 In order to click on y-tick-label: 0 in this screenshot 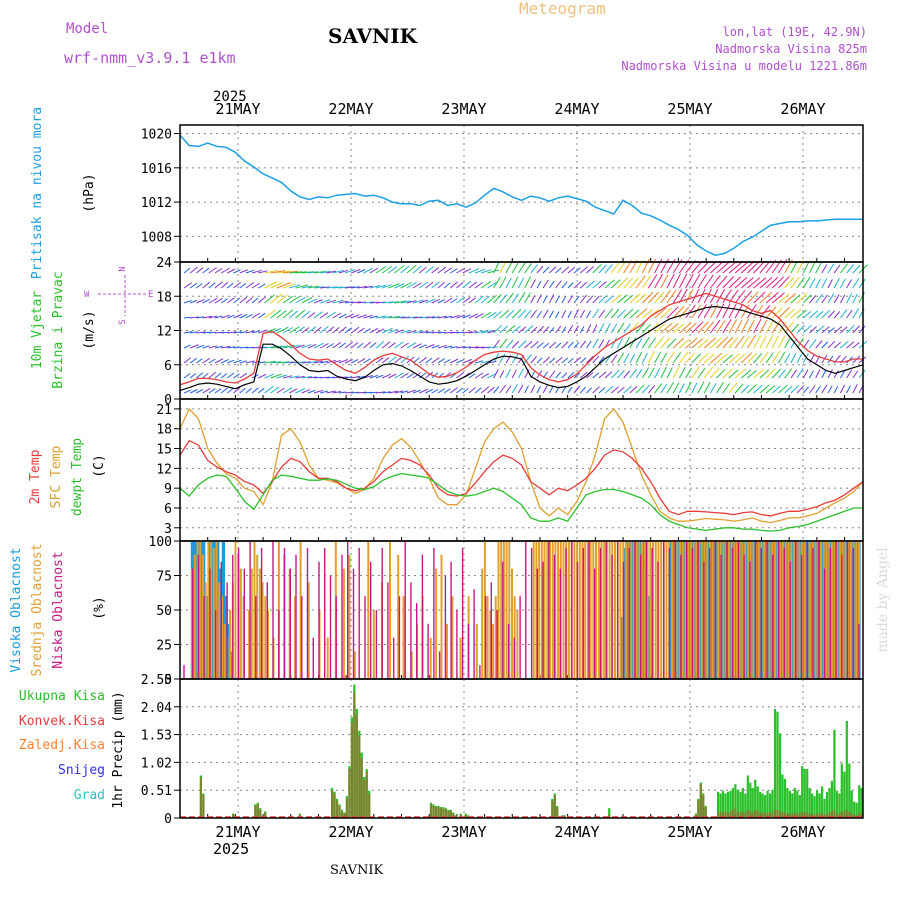, I will do `click(168, 400)`.